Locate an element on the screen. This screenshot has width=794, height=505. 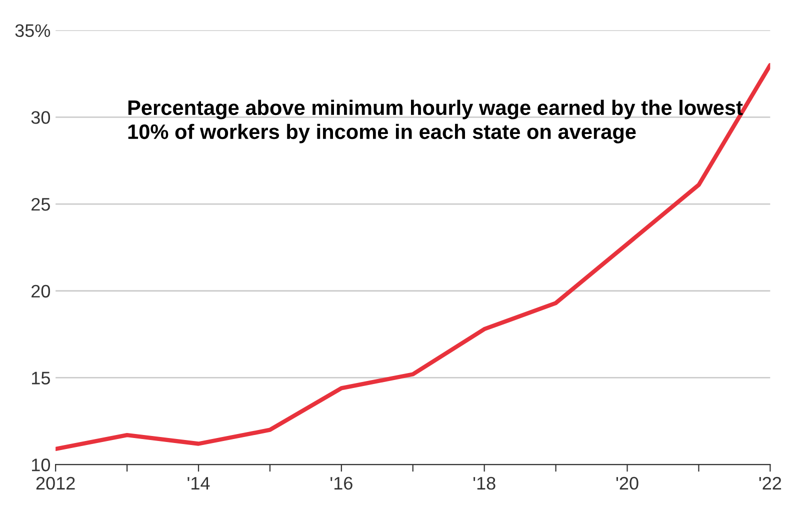
x-tick-label: '16 is located at coordinates (341, 483).